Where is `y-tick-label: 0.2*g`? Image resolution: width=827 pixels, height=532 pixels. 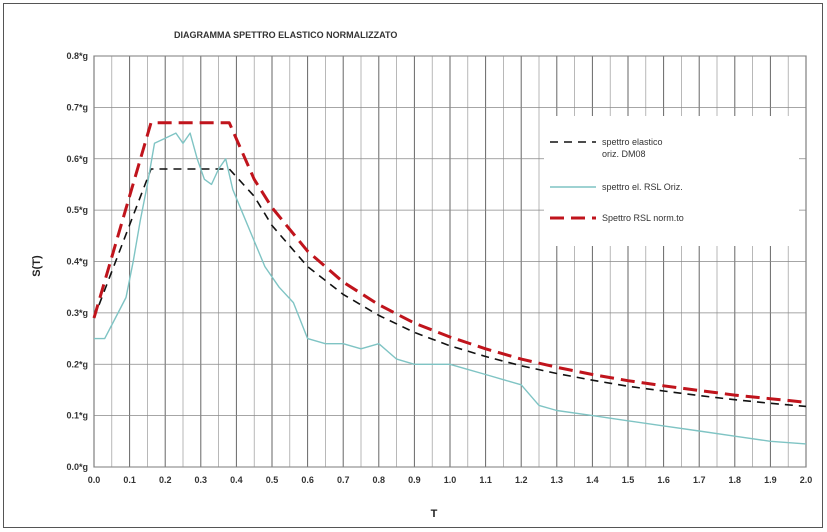
y-tick-label: 0.2*g is located at coordinates (77, 364).